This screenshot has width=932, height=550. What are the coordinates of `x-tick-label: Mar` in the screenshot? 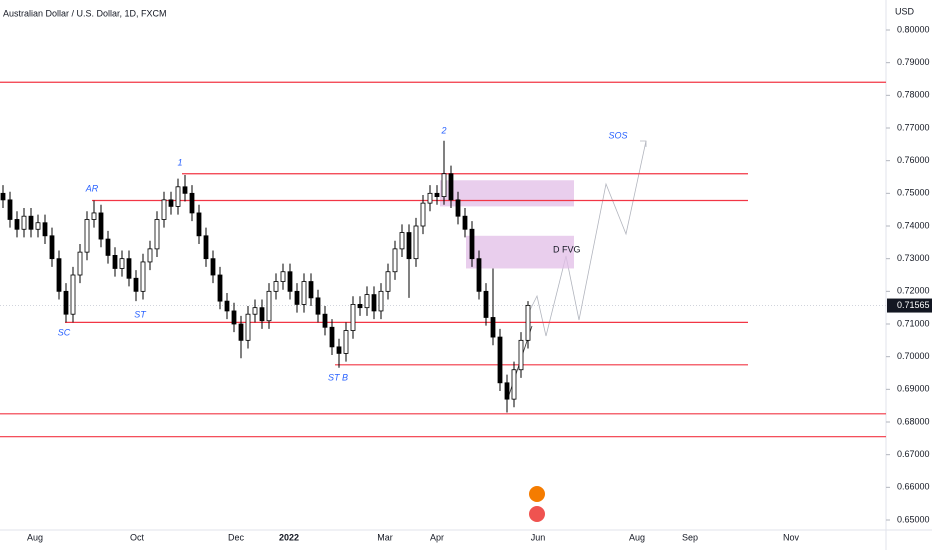 It's located at (385, 537).